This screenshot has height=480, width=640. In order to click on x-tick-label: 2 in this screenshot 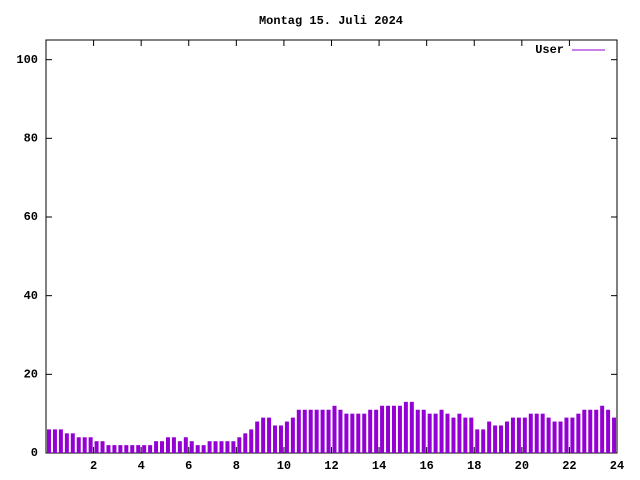, I will do `click(93, 466)`.